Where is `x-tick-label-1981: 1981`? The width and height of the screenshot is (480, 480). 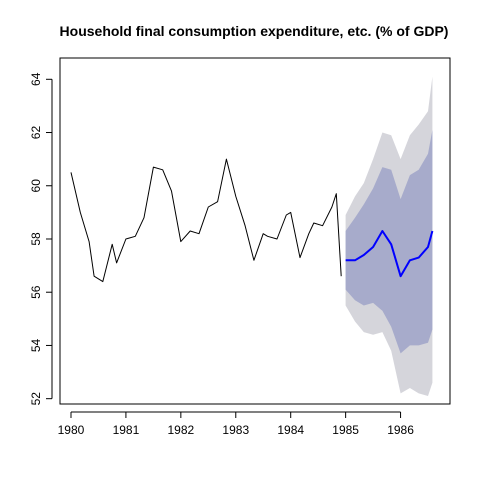 x-tick-label-1981: 1981 is located at coordinates (126, 430).